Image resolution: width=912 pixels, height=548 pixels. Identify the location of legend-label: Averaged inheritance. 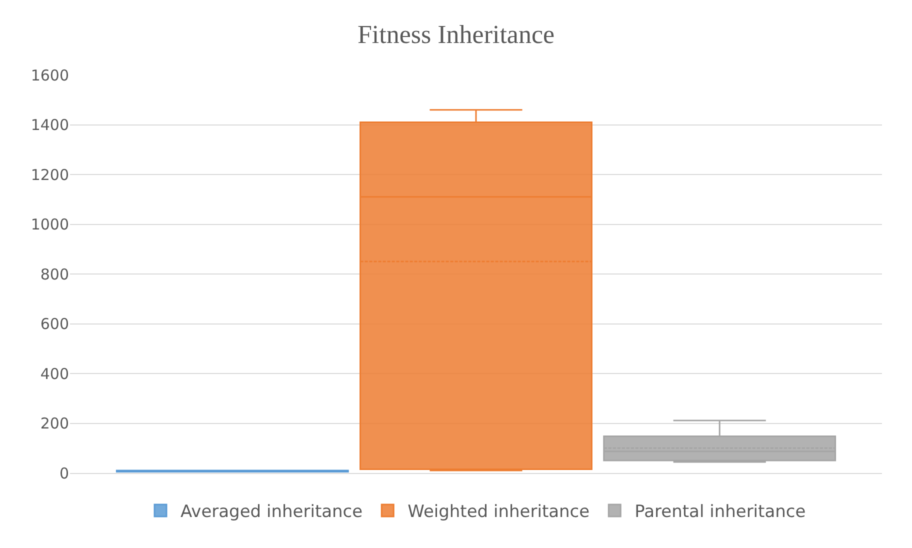
(271, 512).